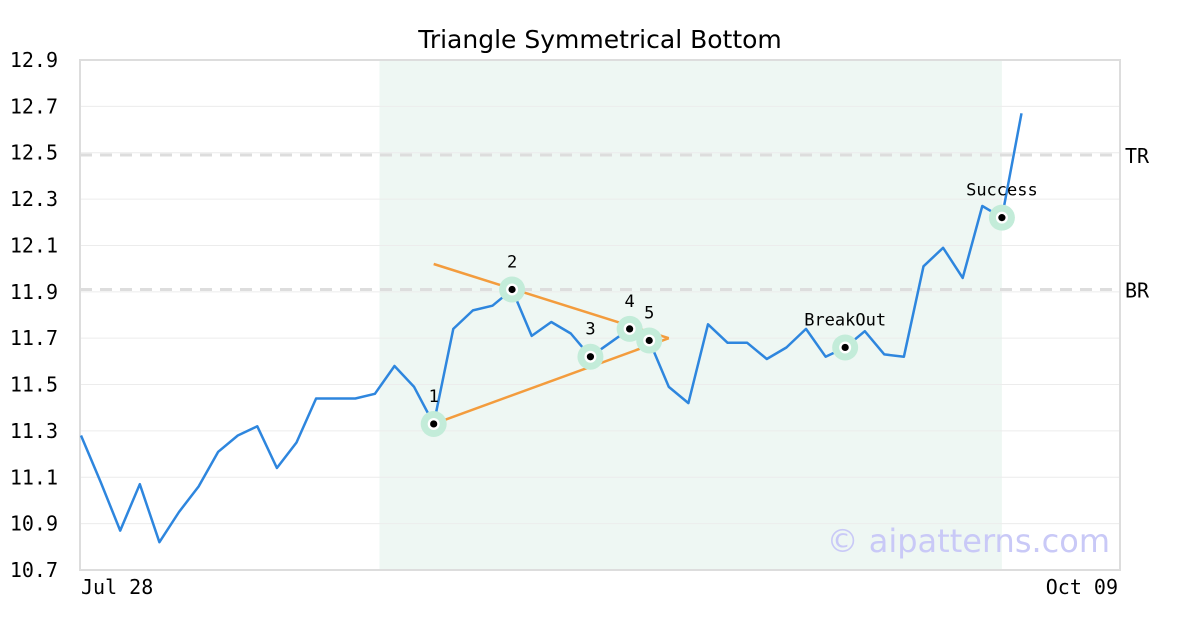 The width and height of the screenshot is (1200, 630). I want to click on watermark: © aipatterns.com, so click(968, 541).